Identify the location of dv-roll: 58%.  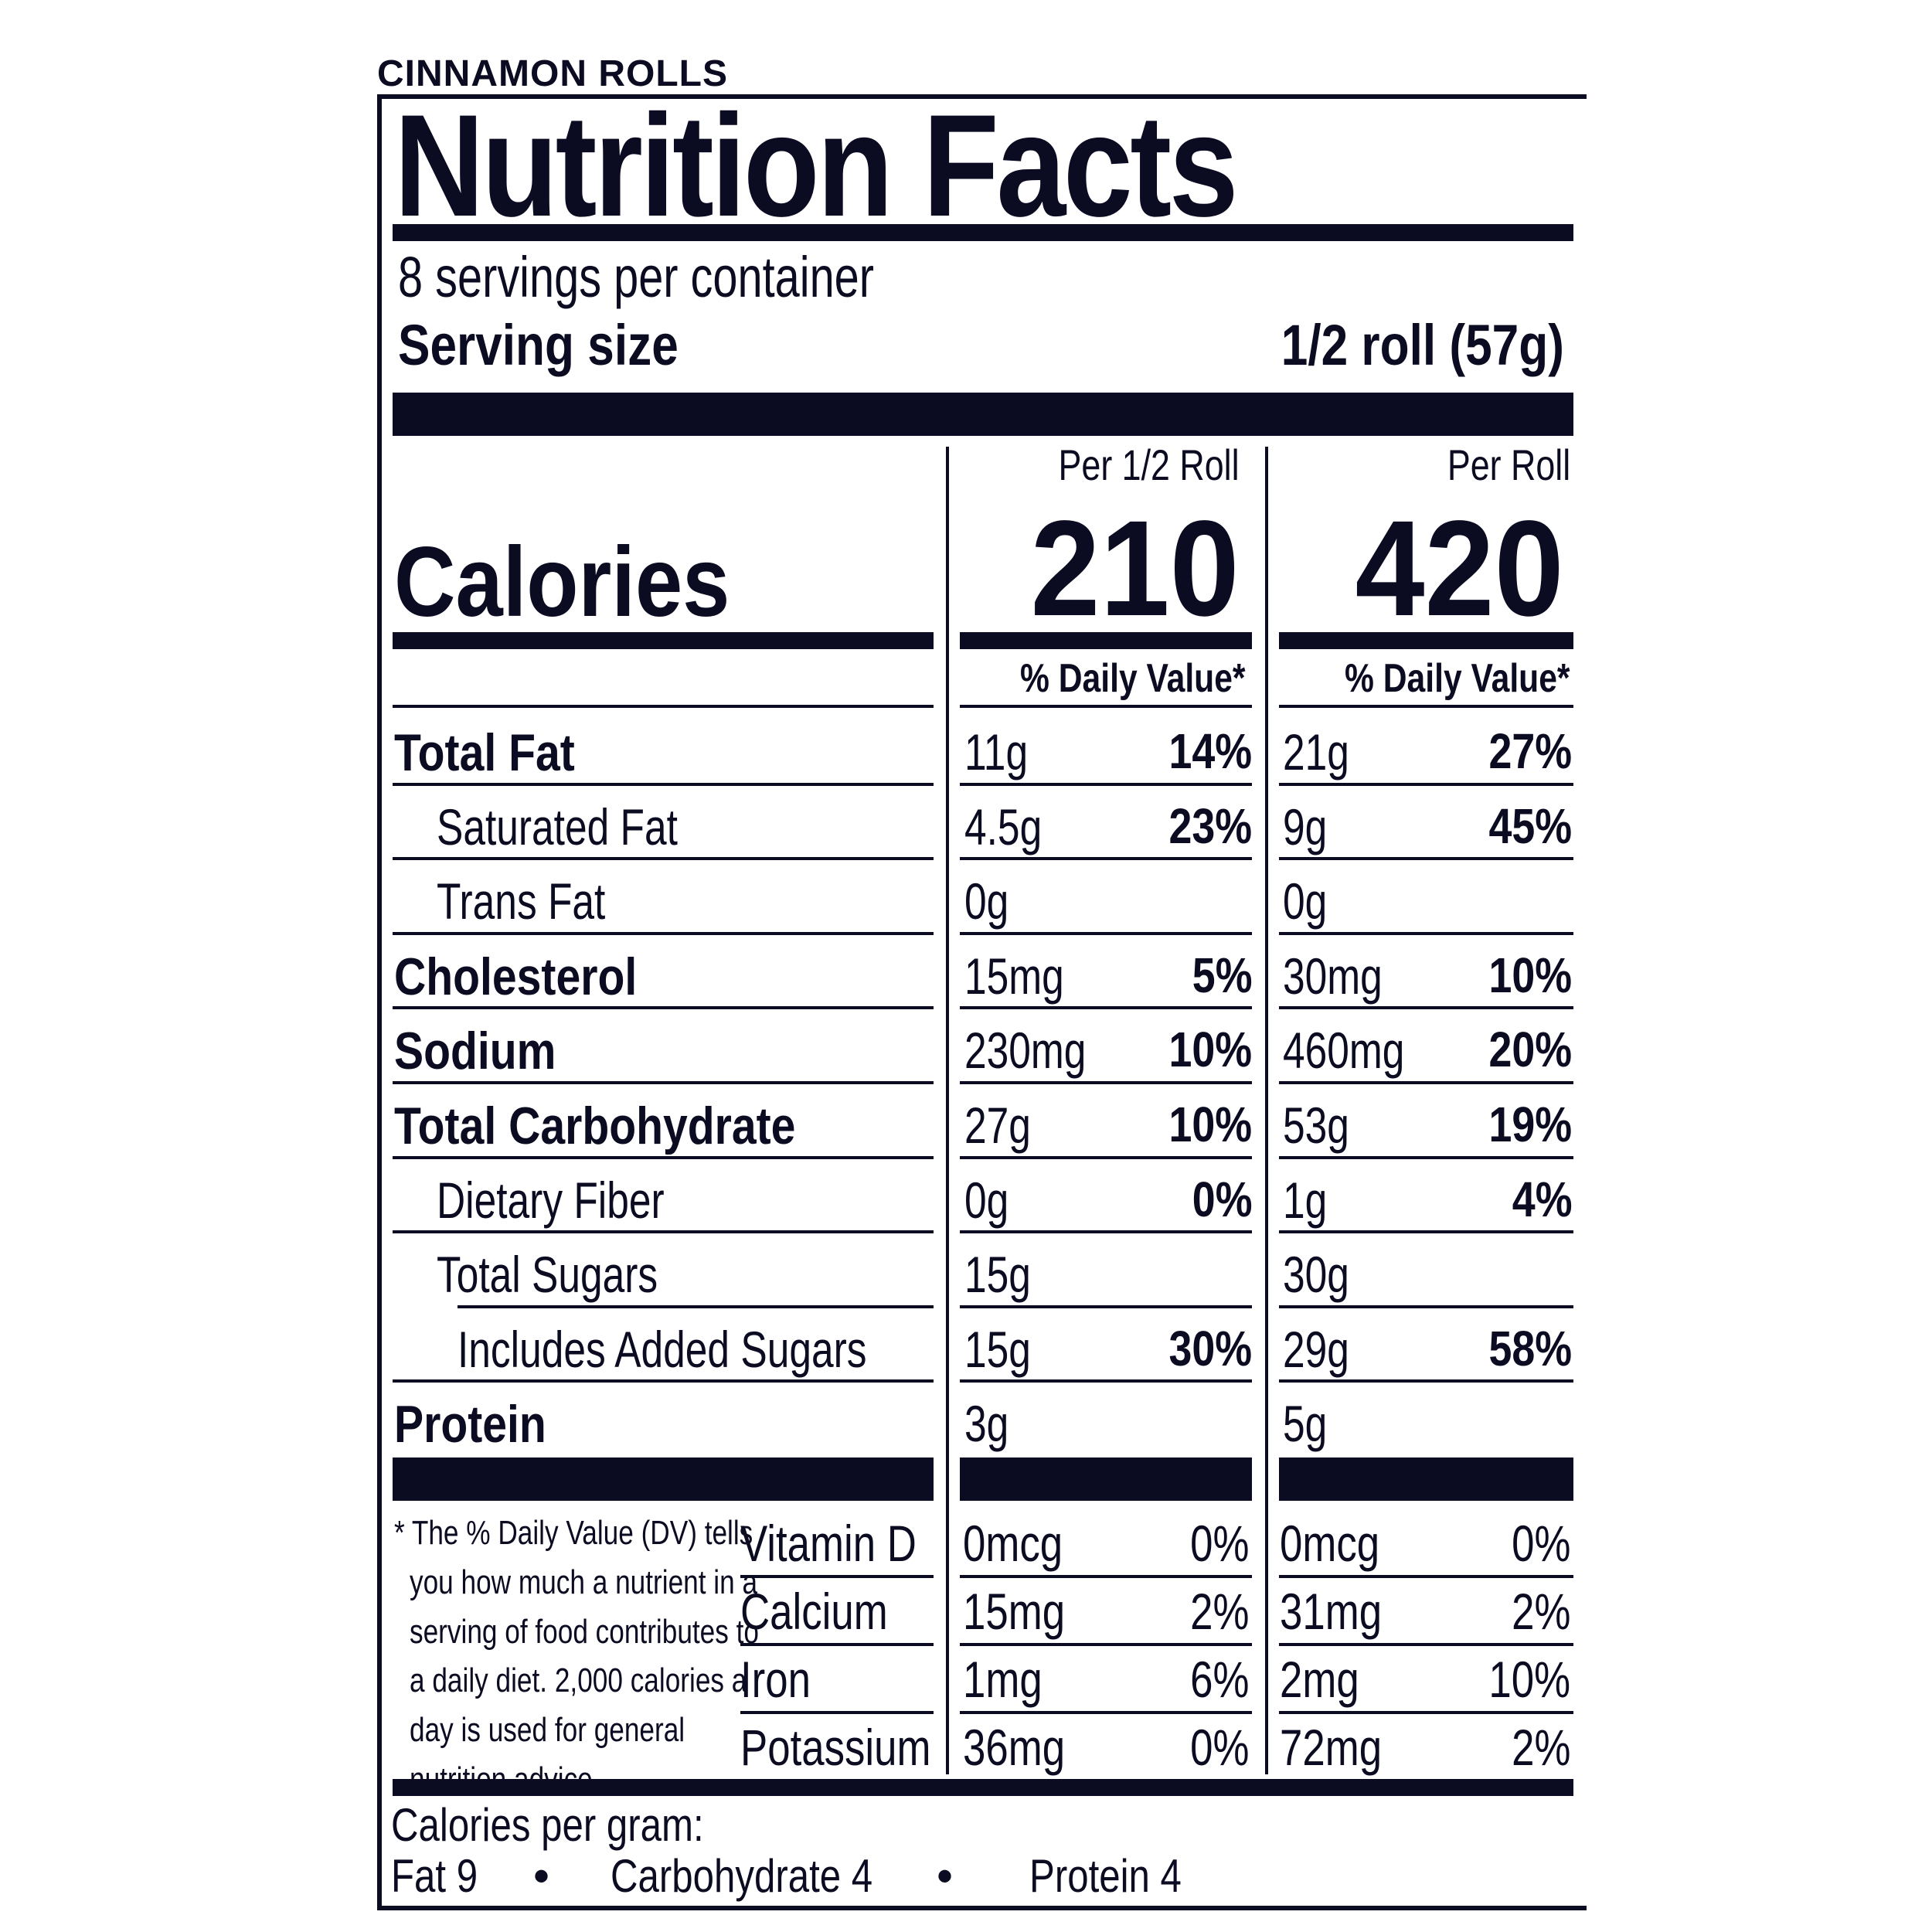
(1530, 1348).